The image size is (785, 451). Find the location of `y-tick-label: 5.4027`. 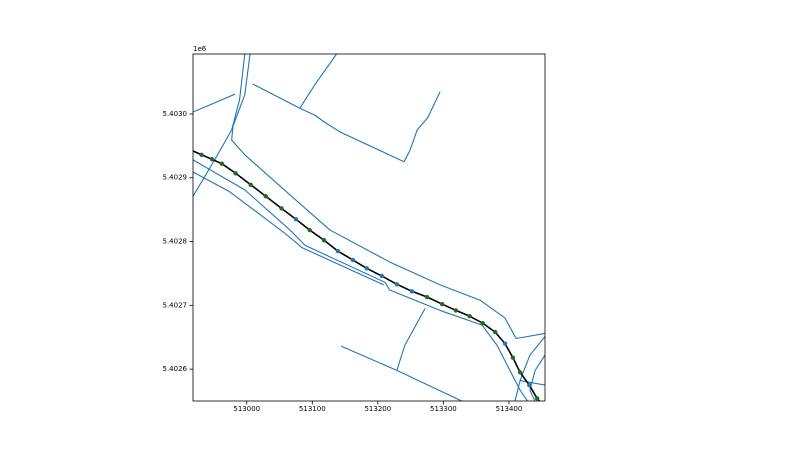

y-tick-label: 5.4027 is located at coordinates (175, 305).